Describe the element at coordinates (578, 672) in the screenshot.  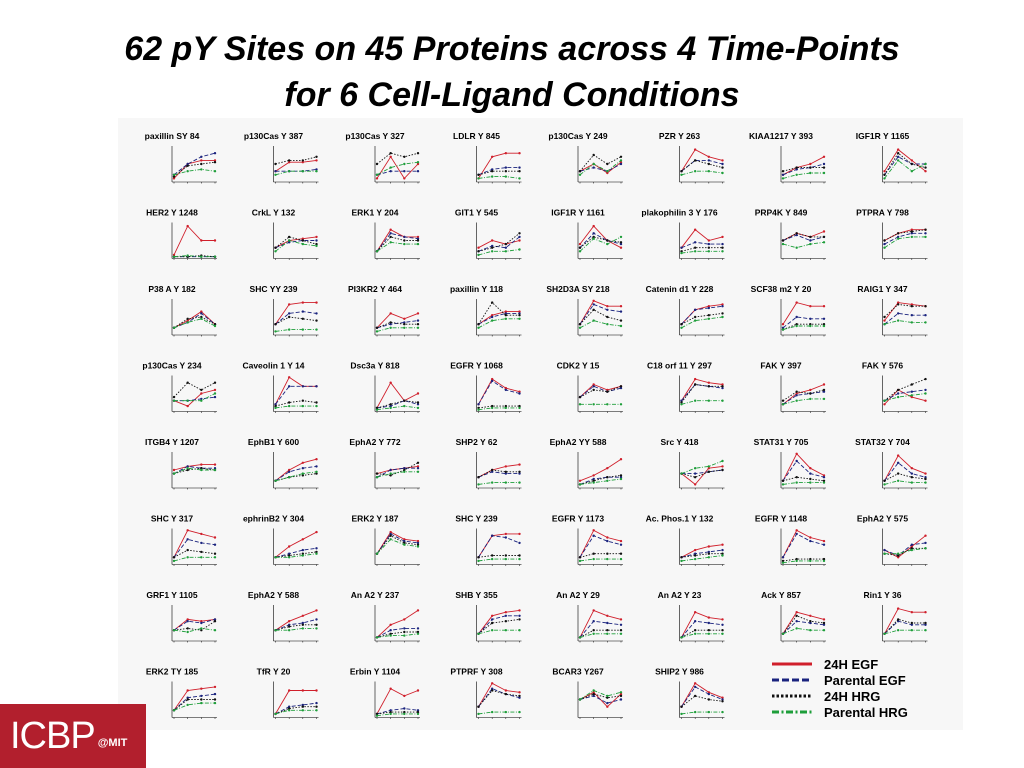
I see `panel-title: BCAR3 Y267` at that location.